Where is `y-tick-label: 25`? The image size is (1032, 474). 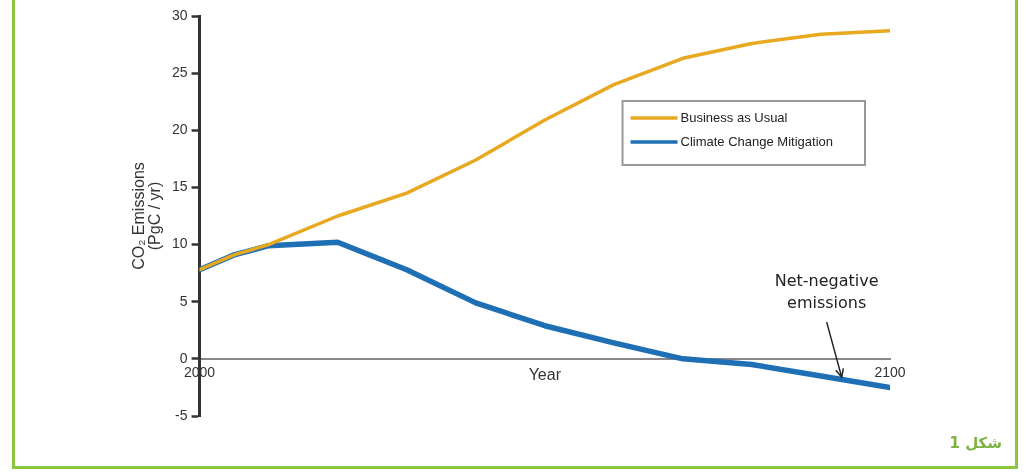 y-tick-label: 25 is located at coordinates (179, 72).